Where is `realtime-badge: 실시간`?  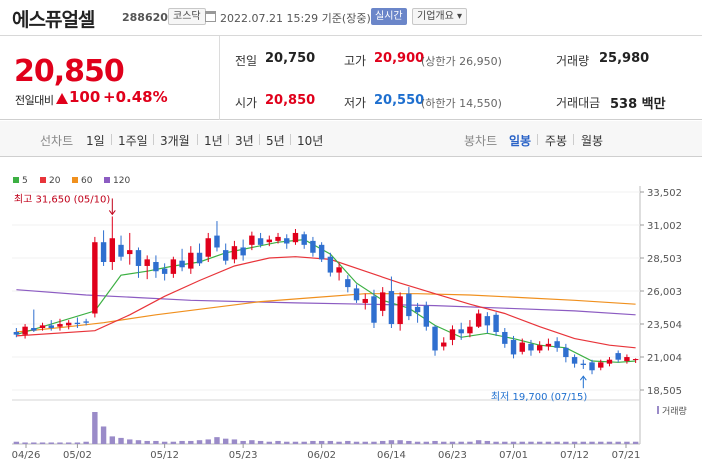
realtime-badge: 실시간 is located at coordinates (389, 16).